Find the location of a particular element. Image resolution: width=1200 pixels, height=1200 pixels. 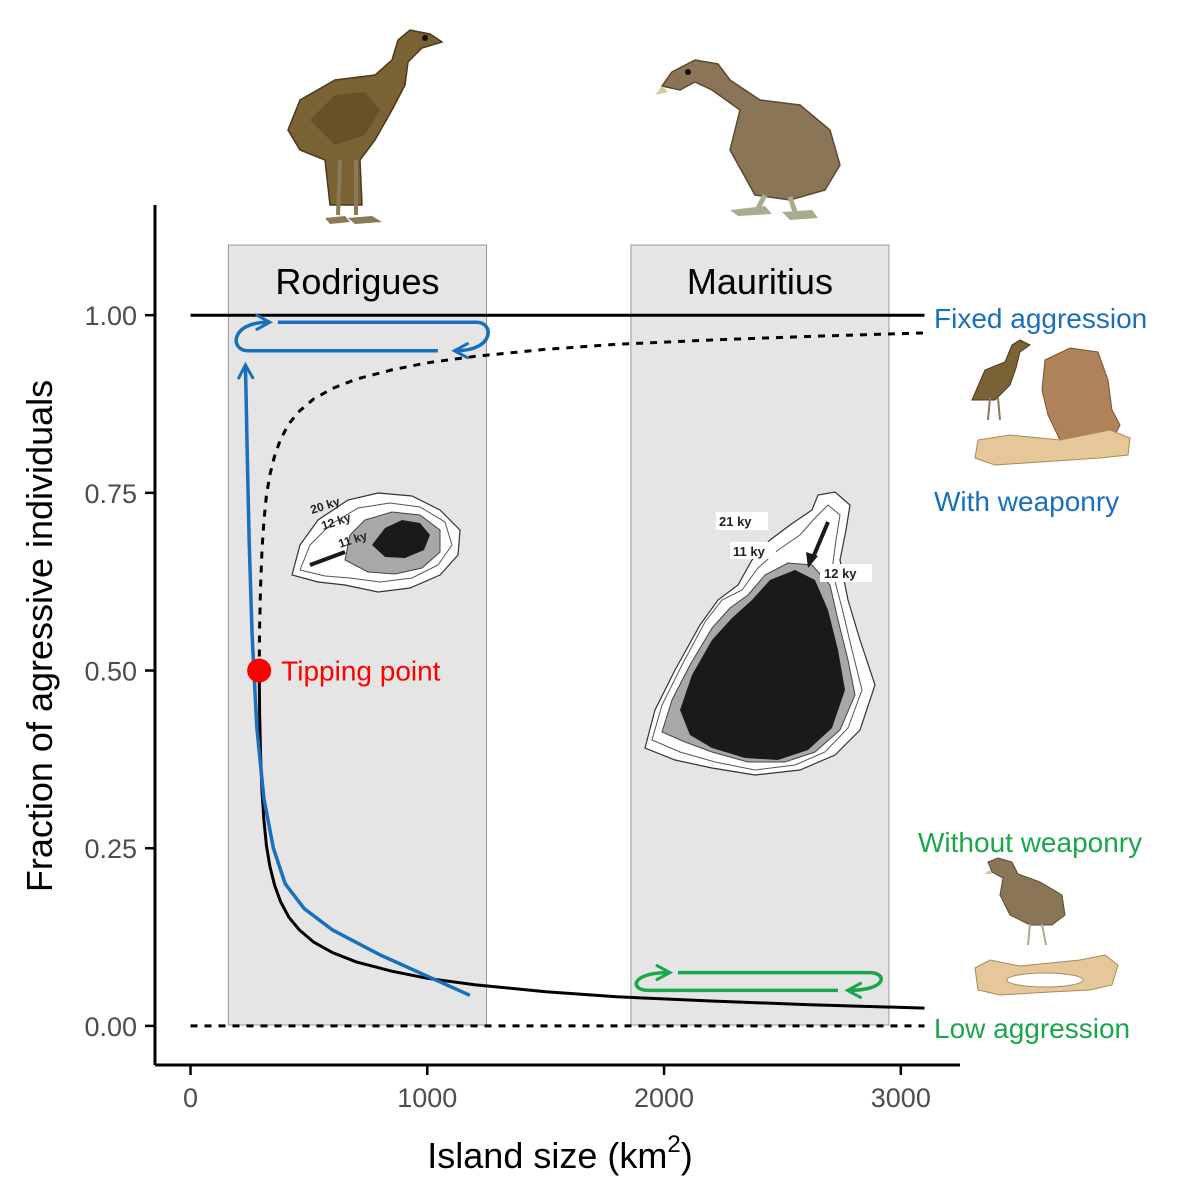

region-label-mauritius: Mauritius is located at coordinates (760, 281).